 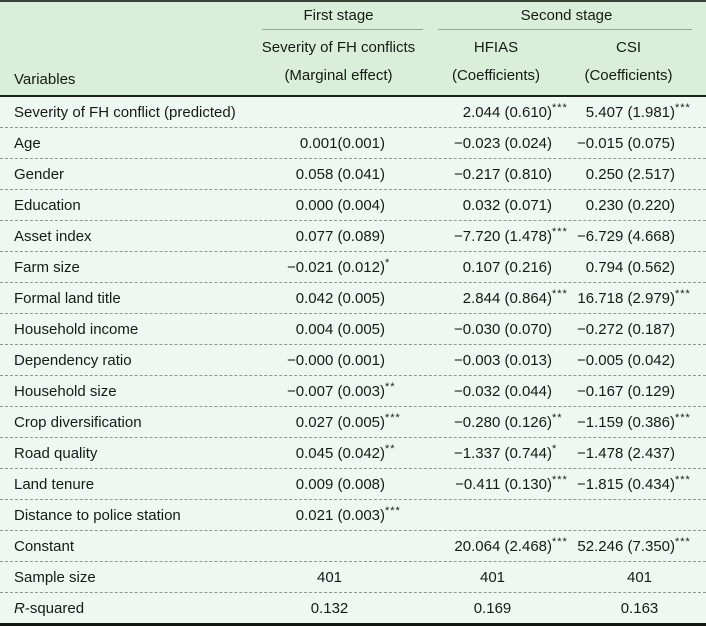 I want to click on row-label: Household size, so click(x=125, y=391).